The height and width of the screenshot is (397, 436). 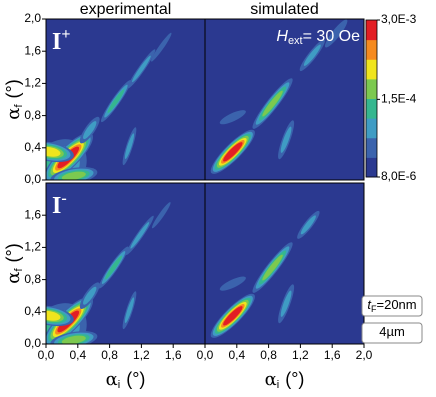 I want to click on column-title: simulated, so click(x=284, y=9).